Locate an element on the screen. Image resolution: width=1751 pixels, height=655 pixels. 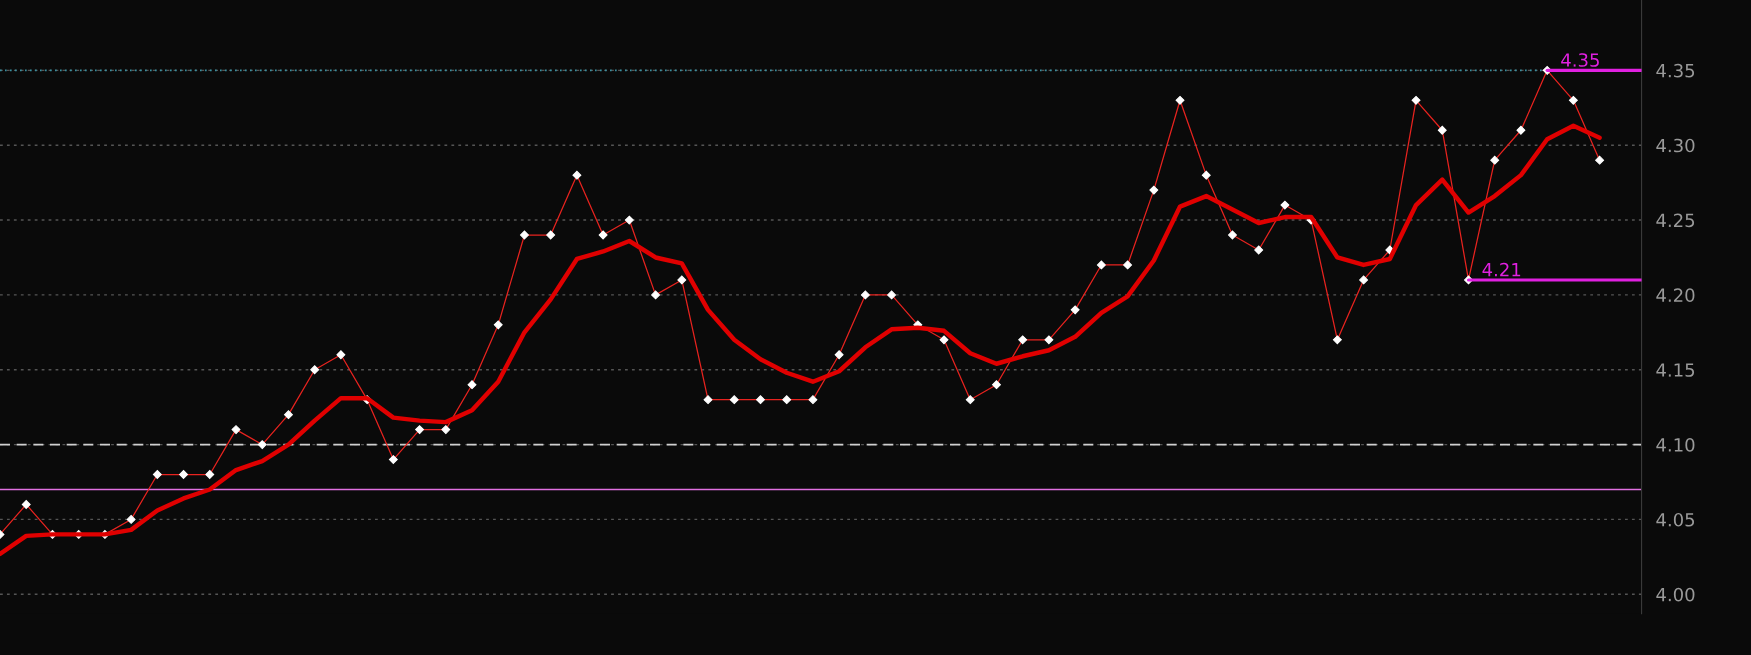
y-tick-label: 4.00 is located at coordinates (1675, 594).